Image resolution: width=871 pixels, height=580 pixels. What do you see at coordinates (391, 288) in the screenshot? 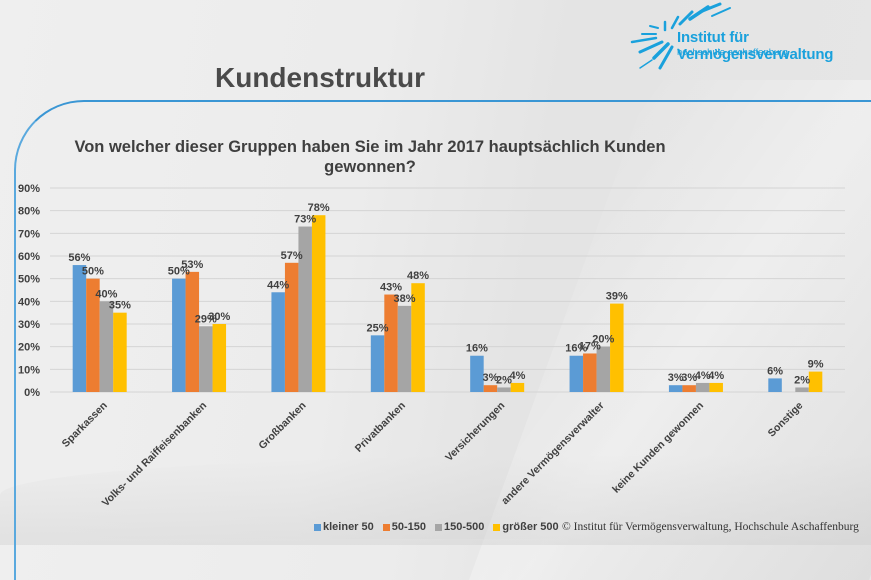
I see `data-label: 43%` at bounding box center [391, 288].